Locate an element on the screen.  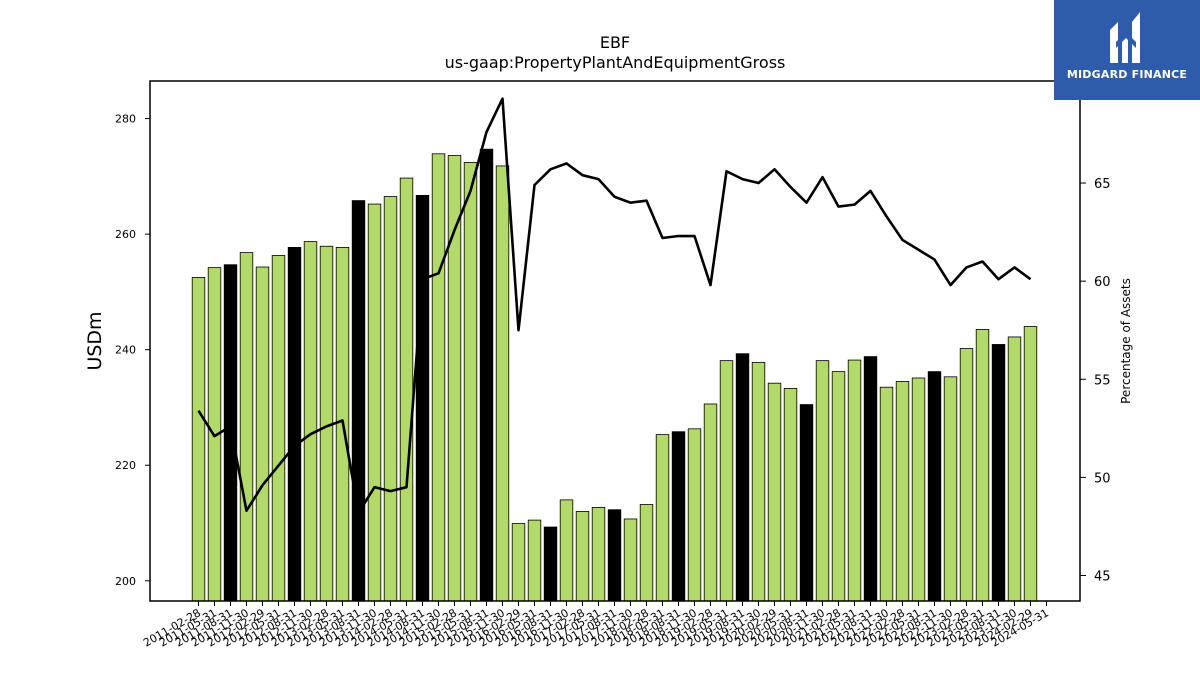
chart-title: EBF is located at coordinates (615, 42).